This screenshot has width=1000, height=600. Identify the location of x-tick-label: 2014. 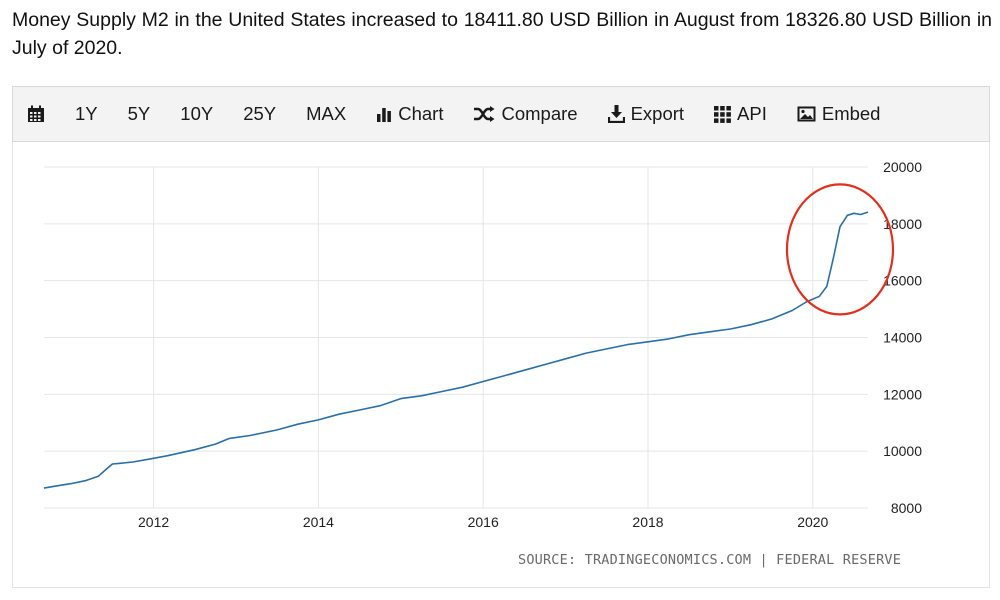
(318, 522).